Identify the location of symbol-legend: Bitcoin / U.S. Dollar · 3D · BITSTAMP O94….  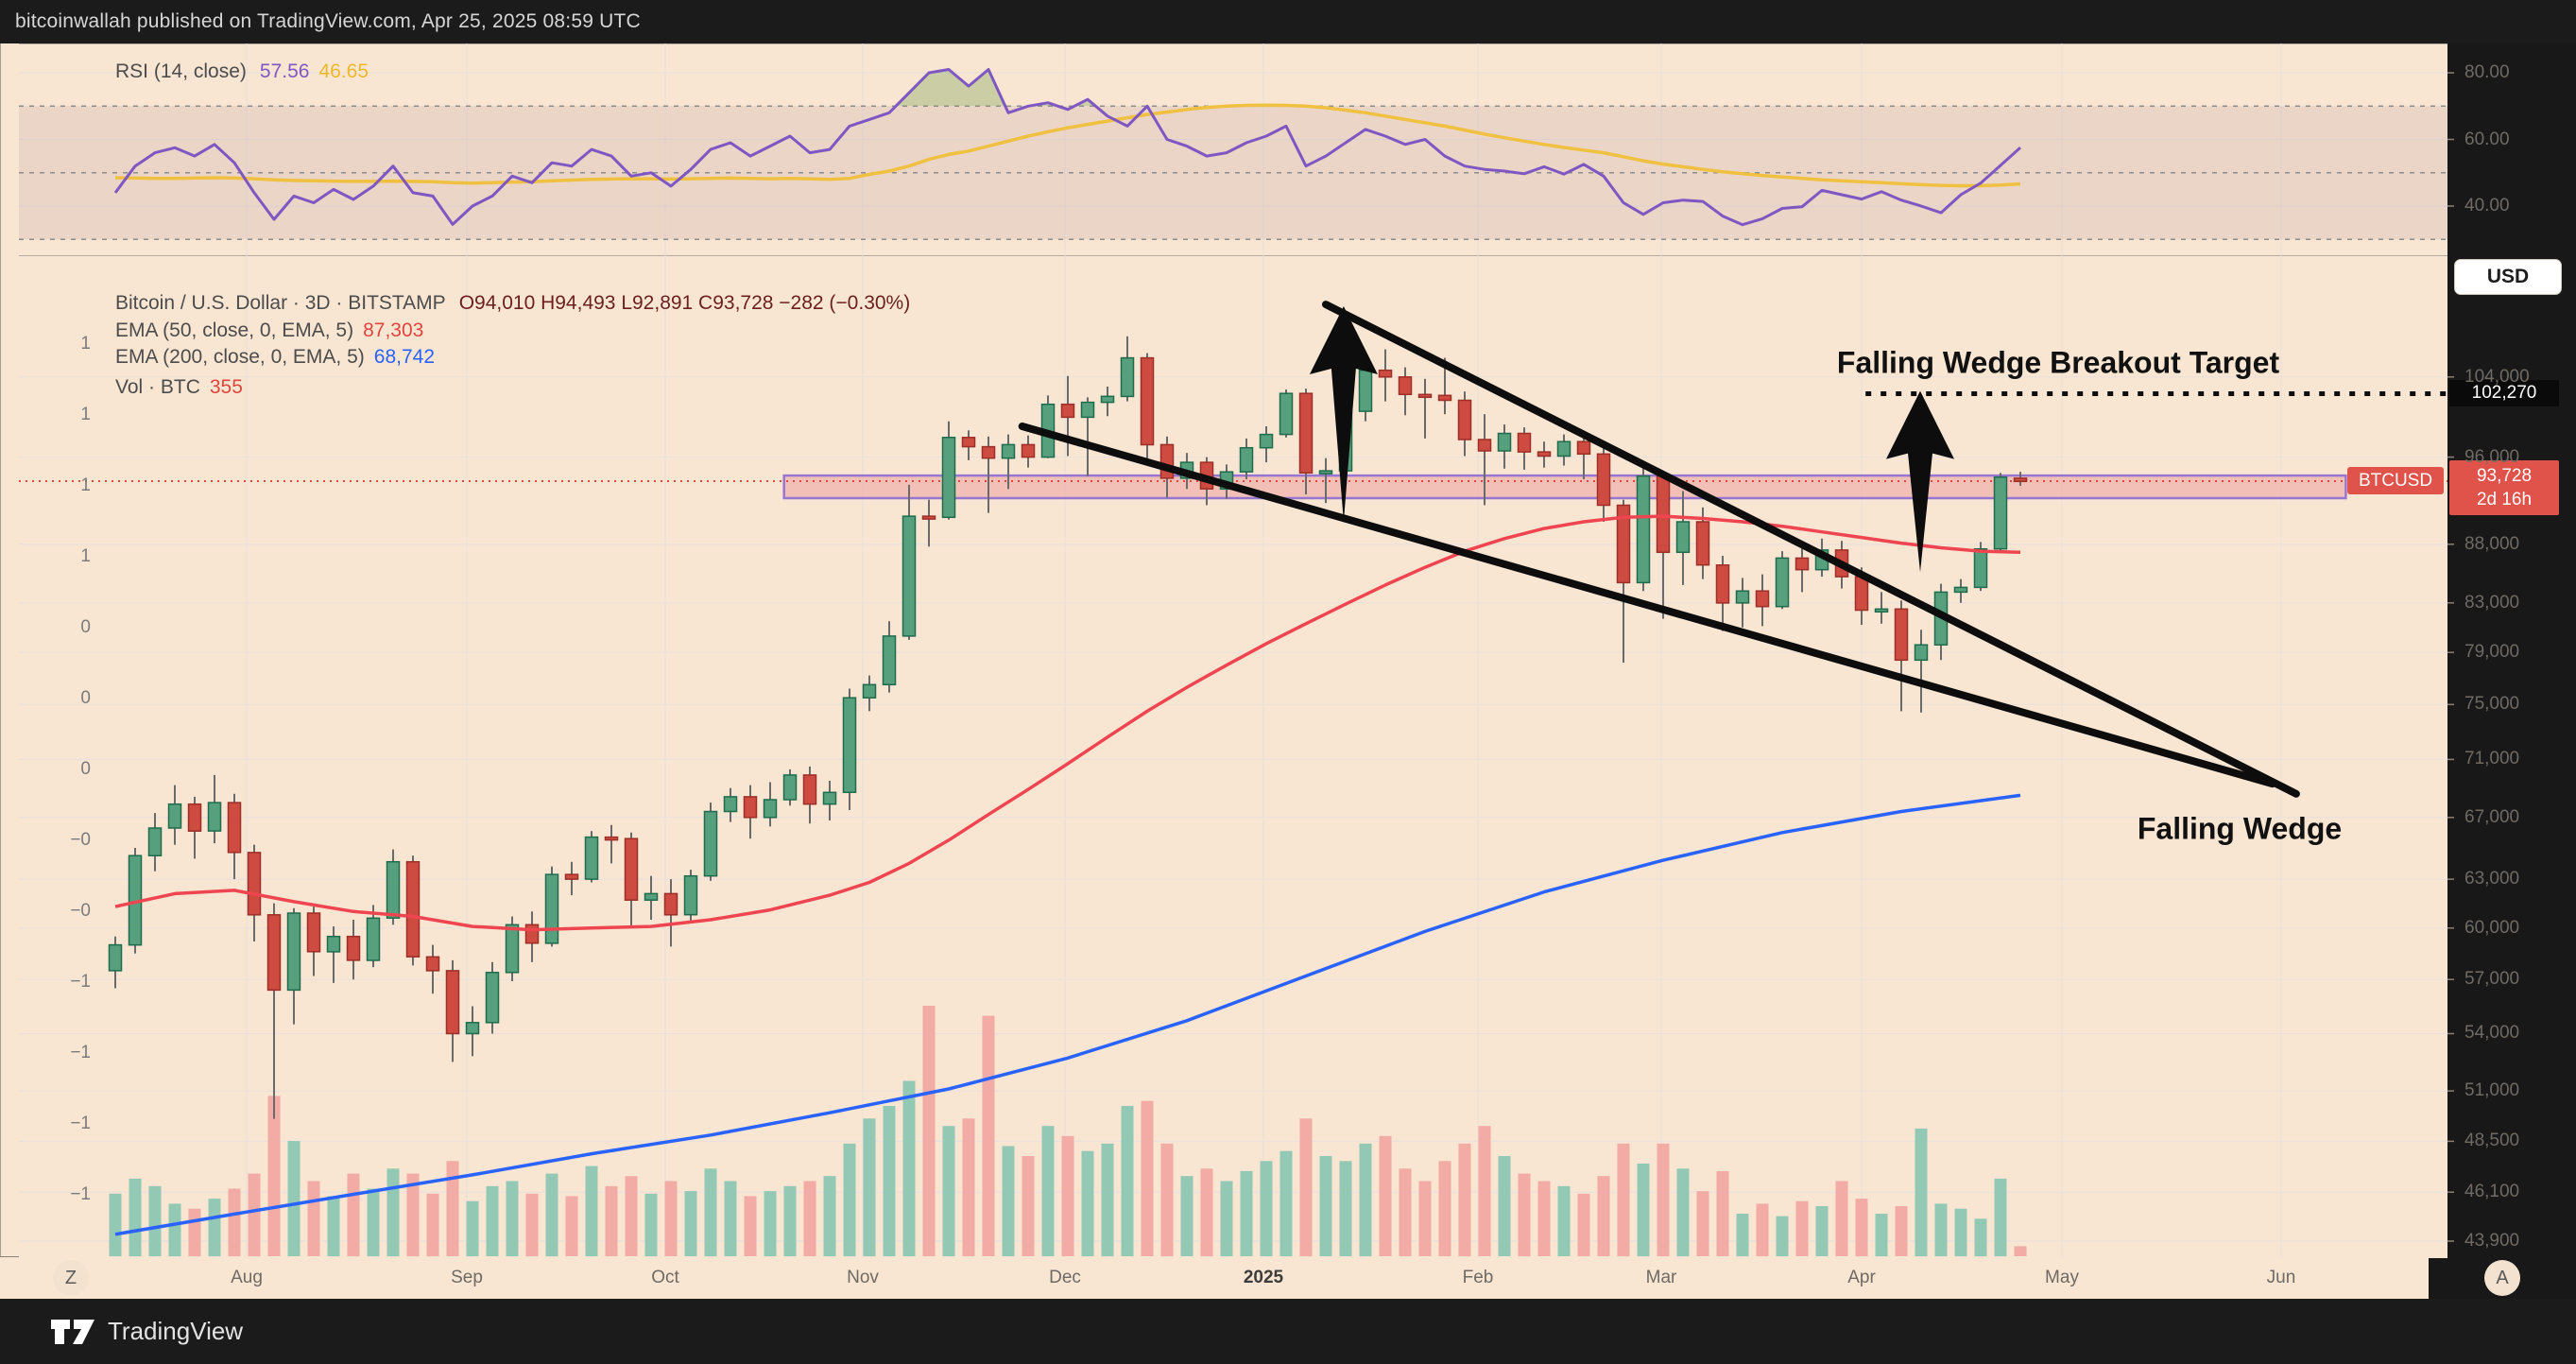
(512, 303).